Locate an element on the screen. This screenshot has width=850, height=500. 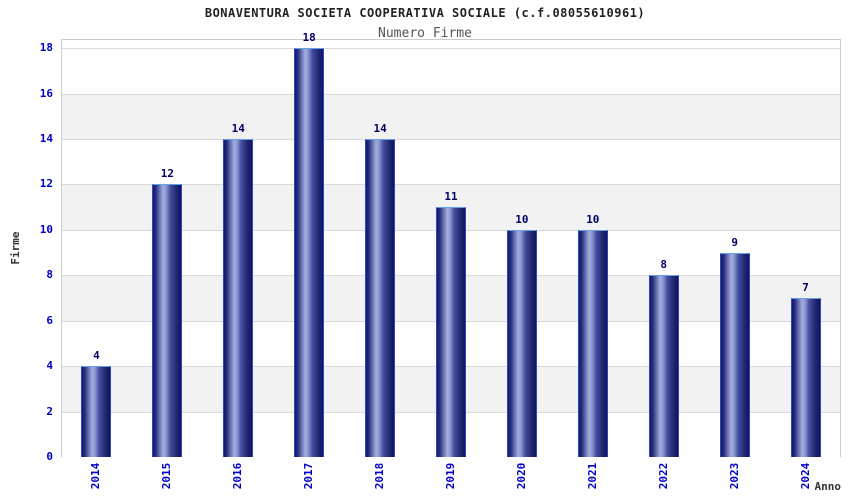
y-tick-label: 18 is located at coordinates (46, 48).